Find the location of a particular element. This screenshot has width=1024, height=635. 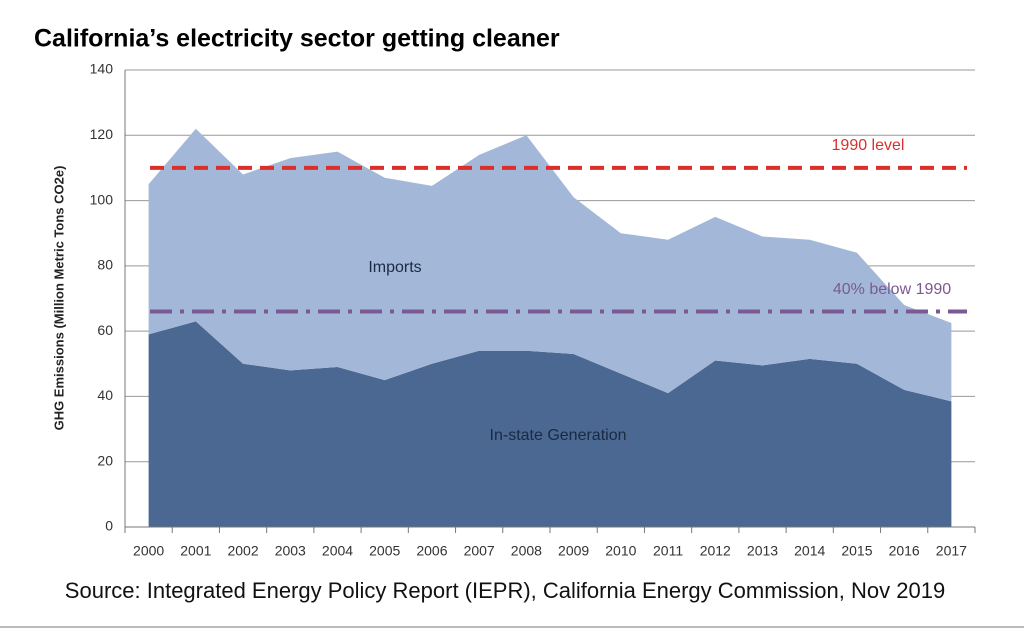

y-axis-label: GHG Emissions (Million Metric Tons CO2e) is located at coordinates (58, 298).